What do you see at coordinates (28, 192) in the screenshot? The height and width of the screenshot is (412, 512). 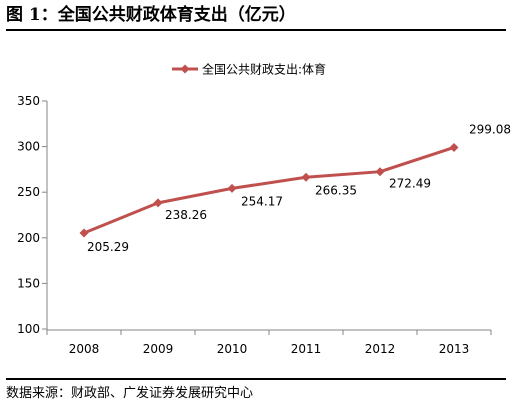 I see `y-tick-label: 250` at bounding box center [28, 192].